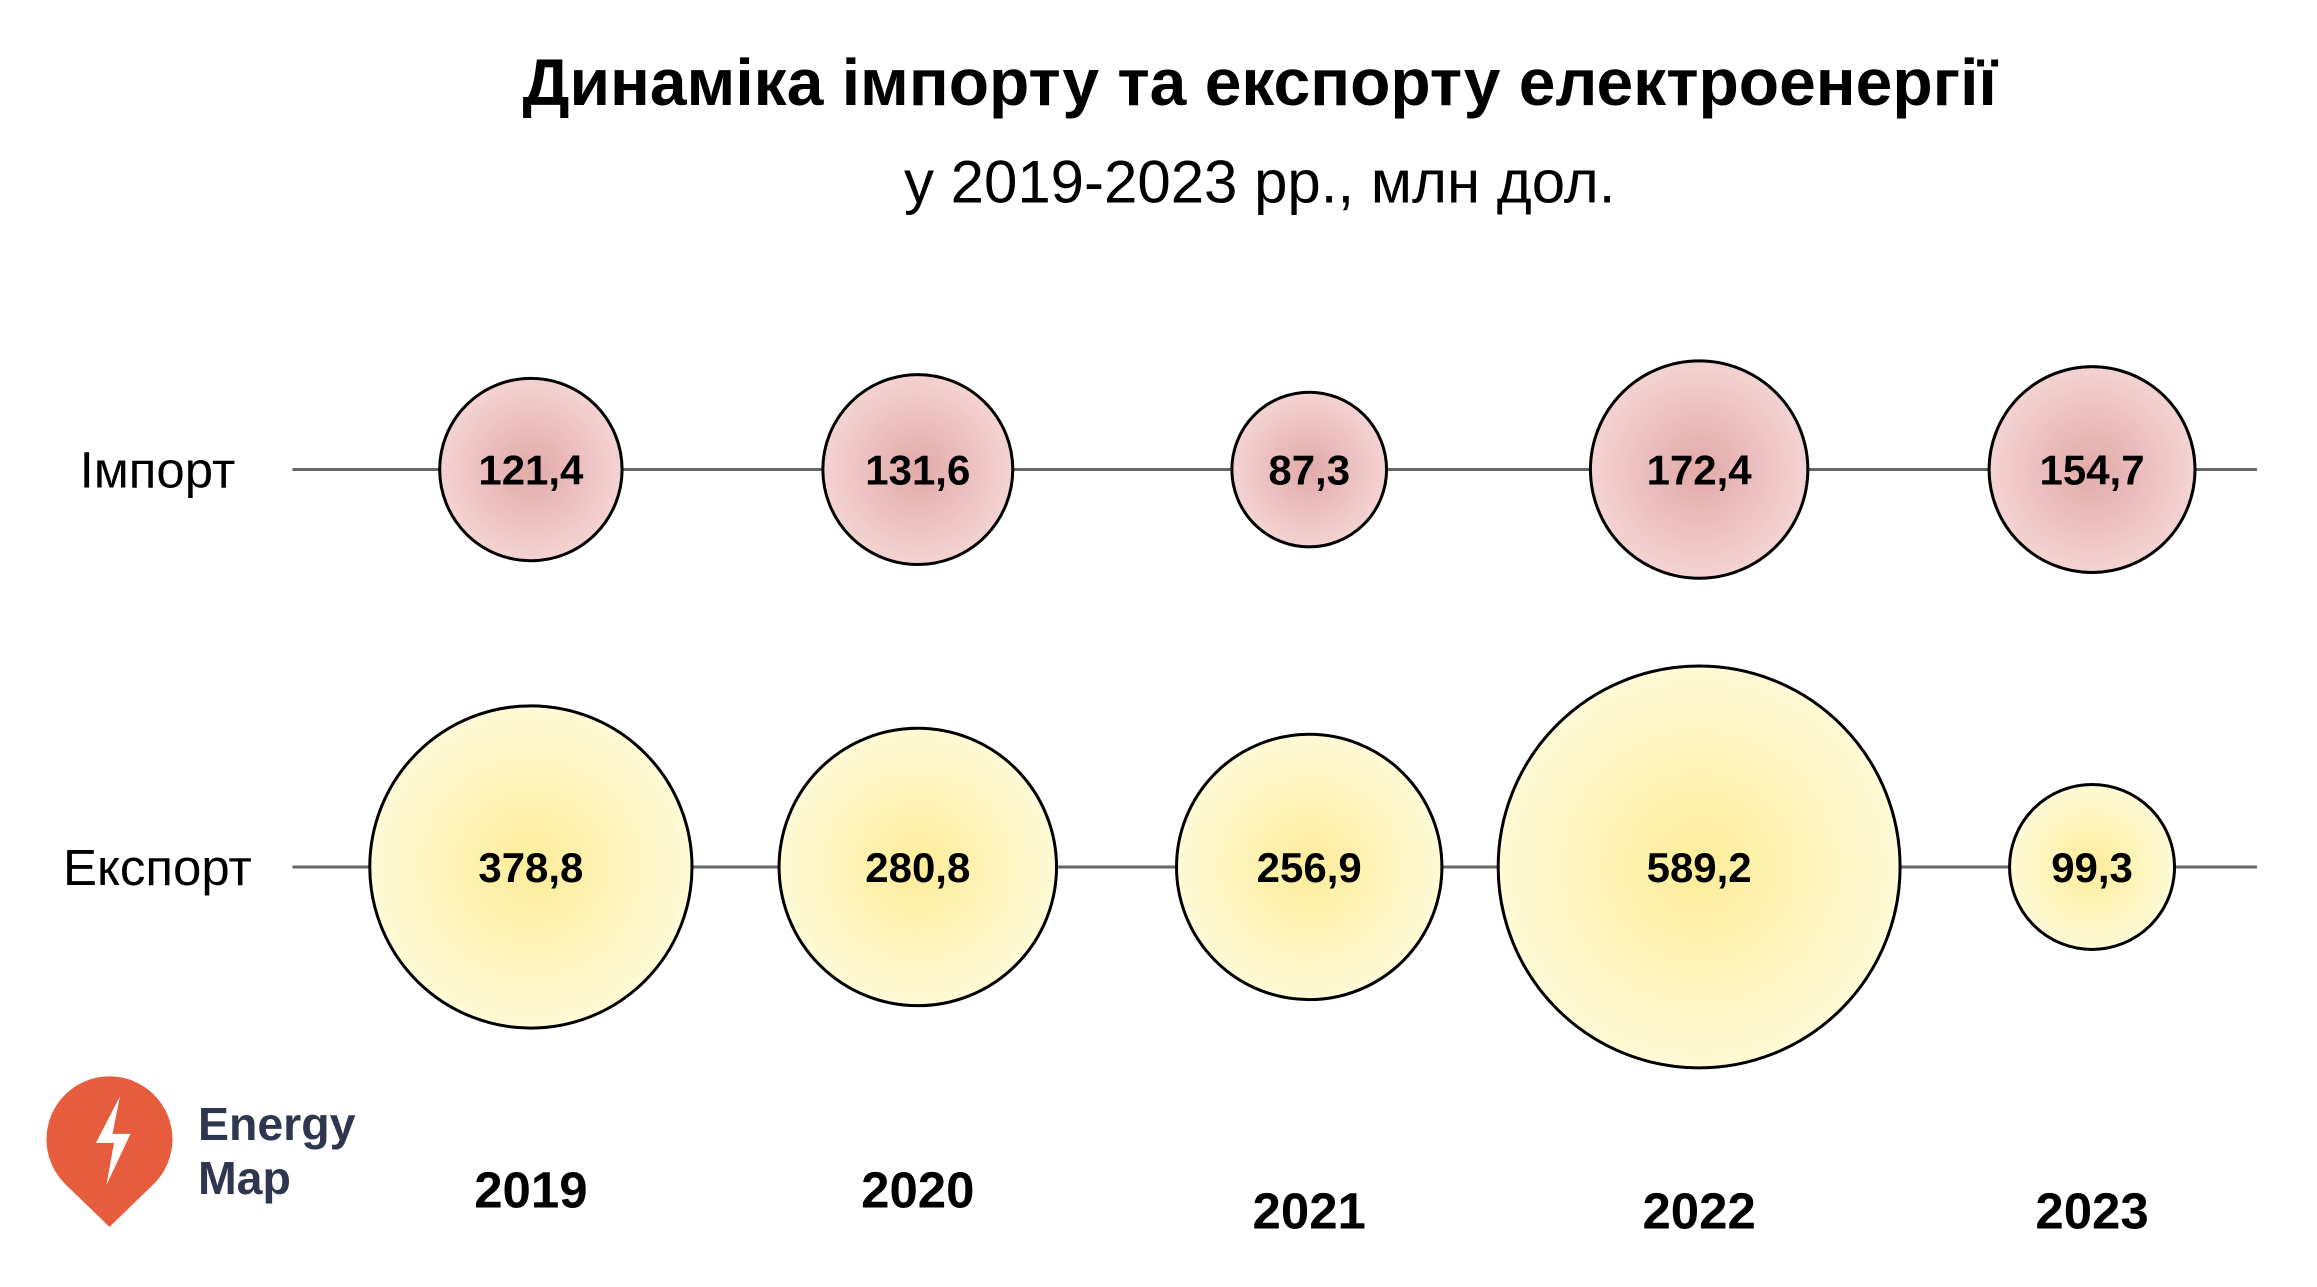 The image size is (2317, 1287). What do you see at coordinates (113, 1140) in the screenshot?
I see `lightning-icon` at bounding box center [113, 1140].